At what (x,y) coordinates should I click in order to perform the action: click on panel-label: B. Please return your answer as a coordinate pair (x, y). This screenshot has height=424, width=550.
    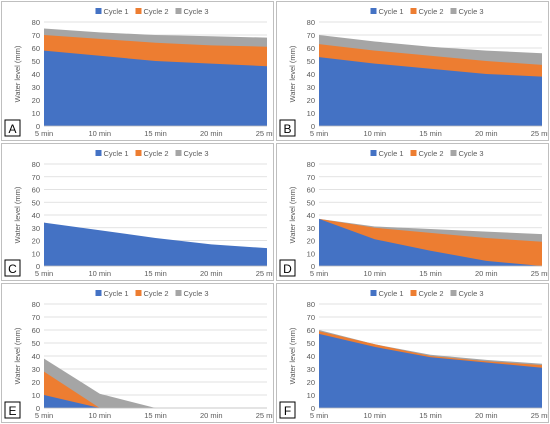
    Looking at the image, I should click on (287, 129).